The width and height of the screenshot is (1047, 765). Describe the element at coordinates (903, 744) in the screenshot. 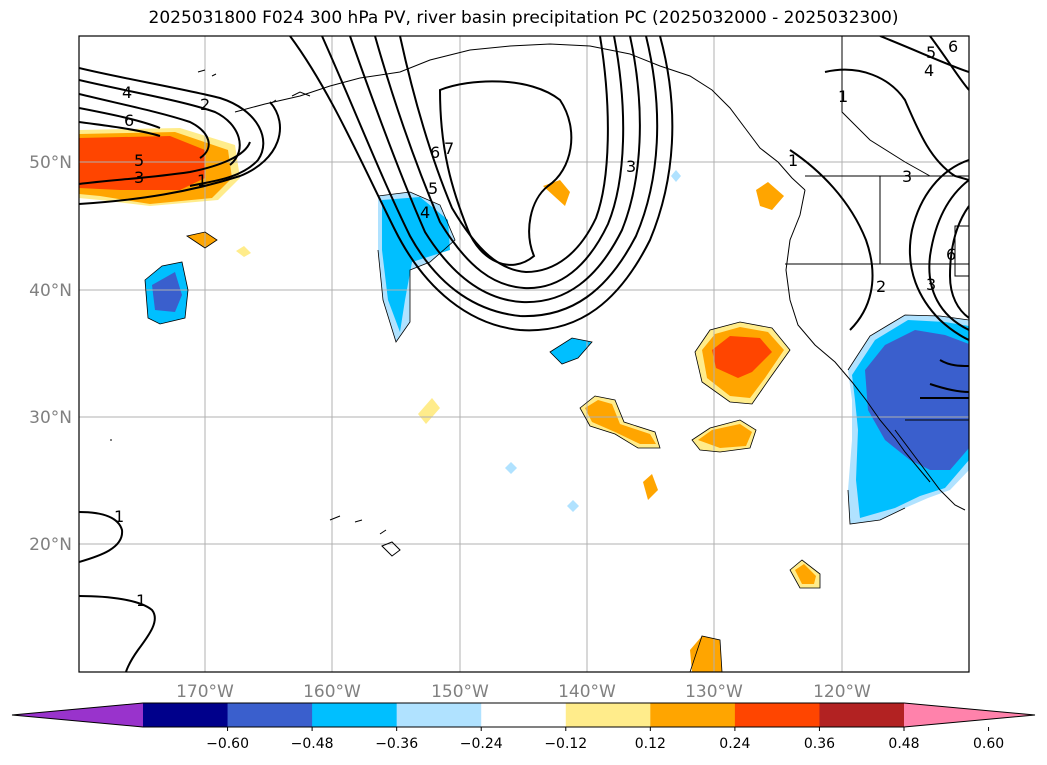

I see `colorbar-tick-label: 0.48` at that location.